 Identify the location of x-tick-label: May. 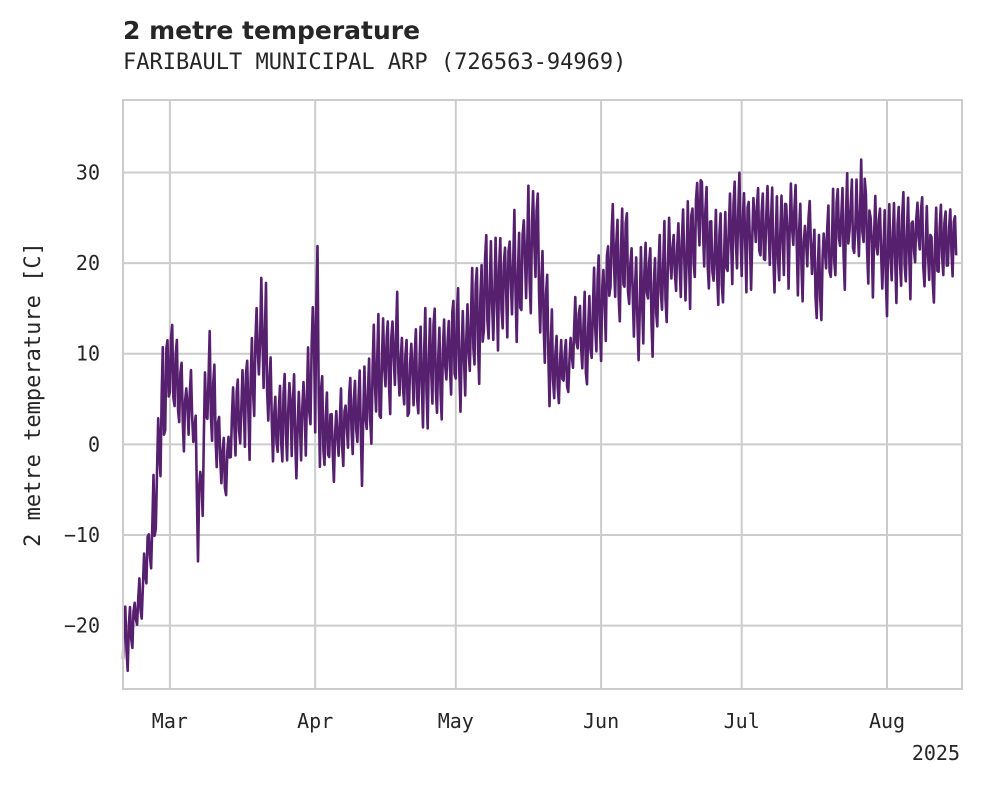
(456, 721).